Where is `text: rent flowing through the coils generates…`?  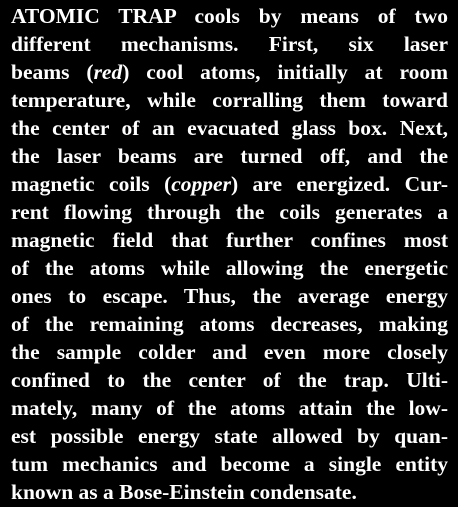
text: rent flowing through the coils generates… is located at coordinates (229, 212).